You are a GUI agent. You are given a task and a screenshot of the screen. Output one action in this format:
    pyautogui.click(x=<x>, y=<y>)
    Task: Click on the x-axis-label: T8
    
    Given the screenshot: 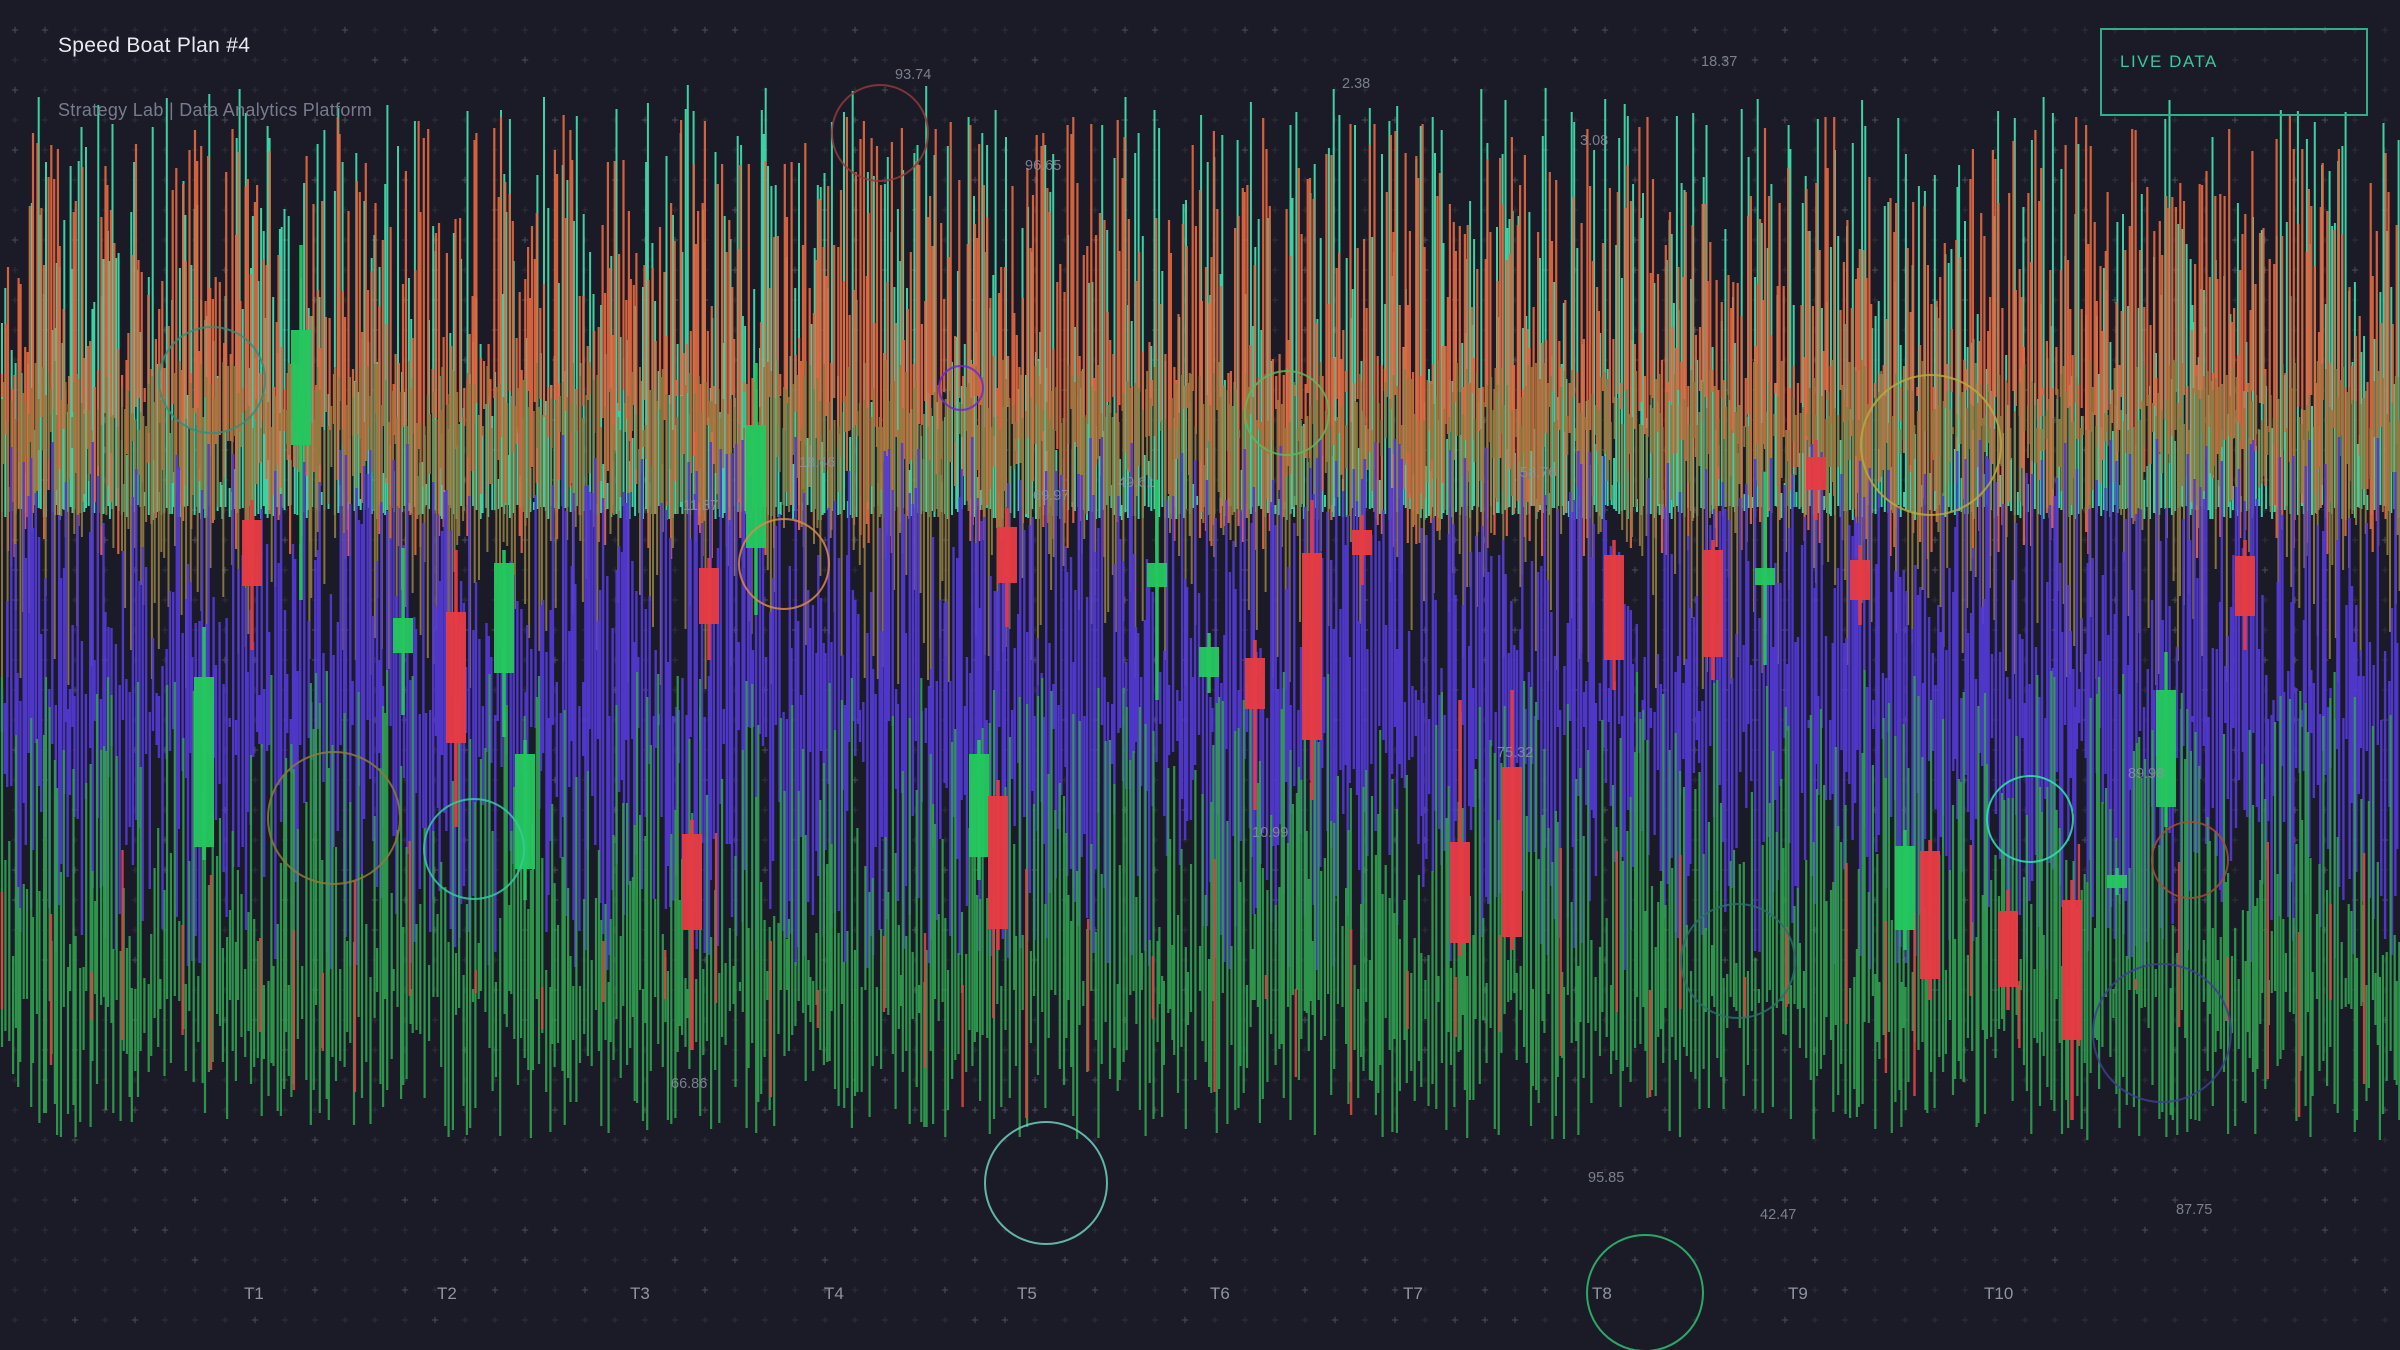 What is the action you would take?
    pyautogui.click(x=1602, y=1293)
    